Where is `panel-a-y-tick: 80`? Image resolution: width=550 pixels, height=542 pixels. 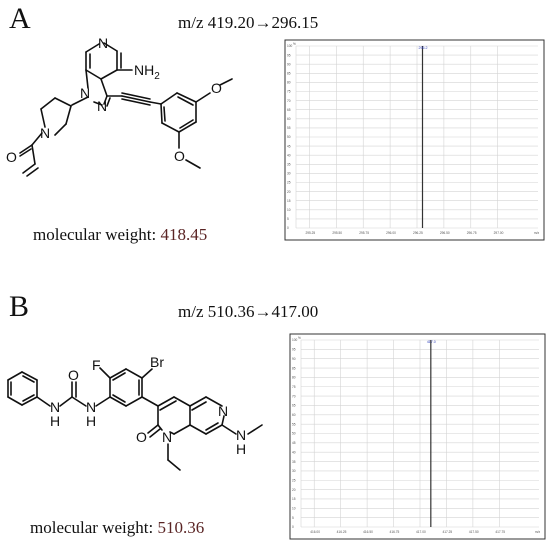
panel-a-y-tick: 80 is located at coordinates (289, 83).